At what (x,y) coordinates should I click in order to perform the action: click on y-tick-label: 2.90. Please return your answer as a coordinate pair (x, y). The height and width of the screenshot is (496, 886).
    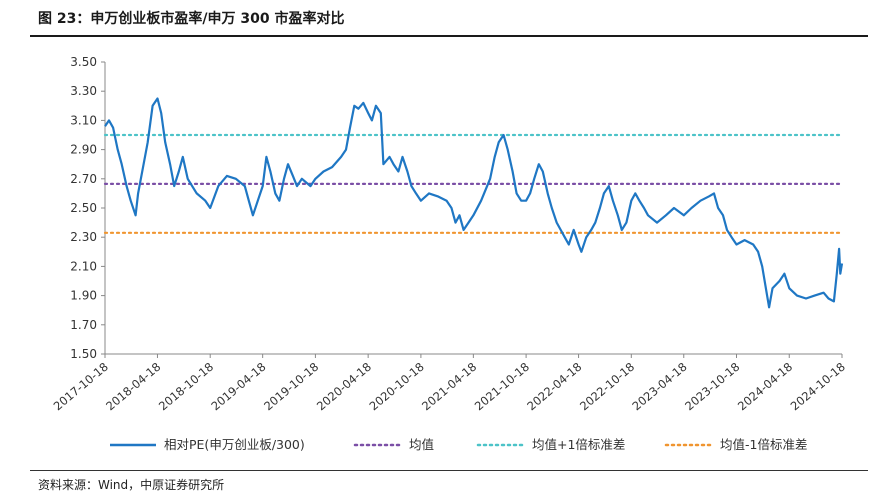
    Looking at the image, I should click on (83, 150).